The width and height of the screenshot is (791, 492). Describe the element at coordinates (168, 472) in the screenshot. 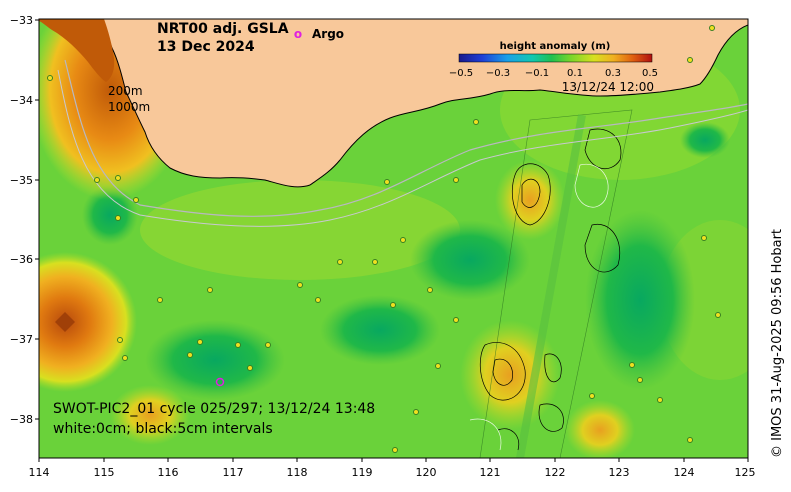

I see `x-label-116: 116` at that location.